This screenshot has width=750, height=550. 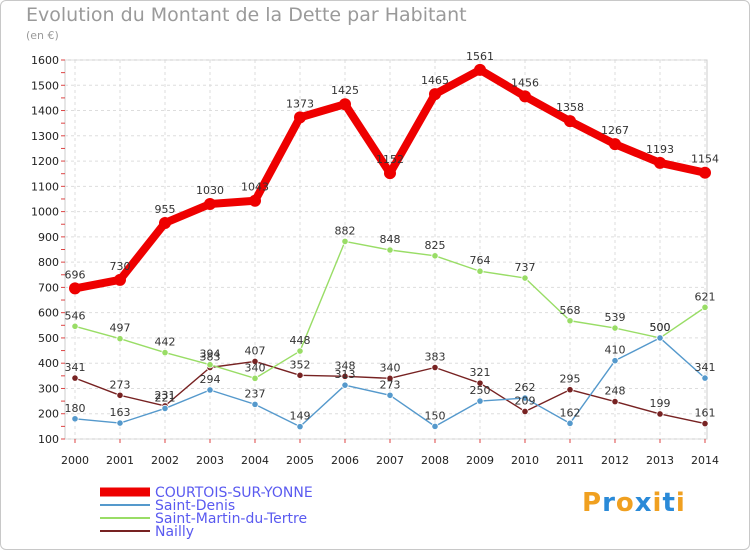 What do you see at coordinates (435, 460) in the screenshot?
I see `x-tick-label: 2008` at bounding box center [435, 460].